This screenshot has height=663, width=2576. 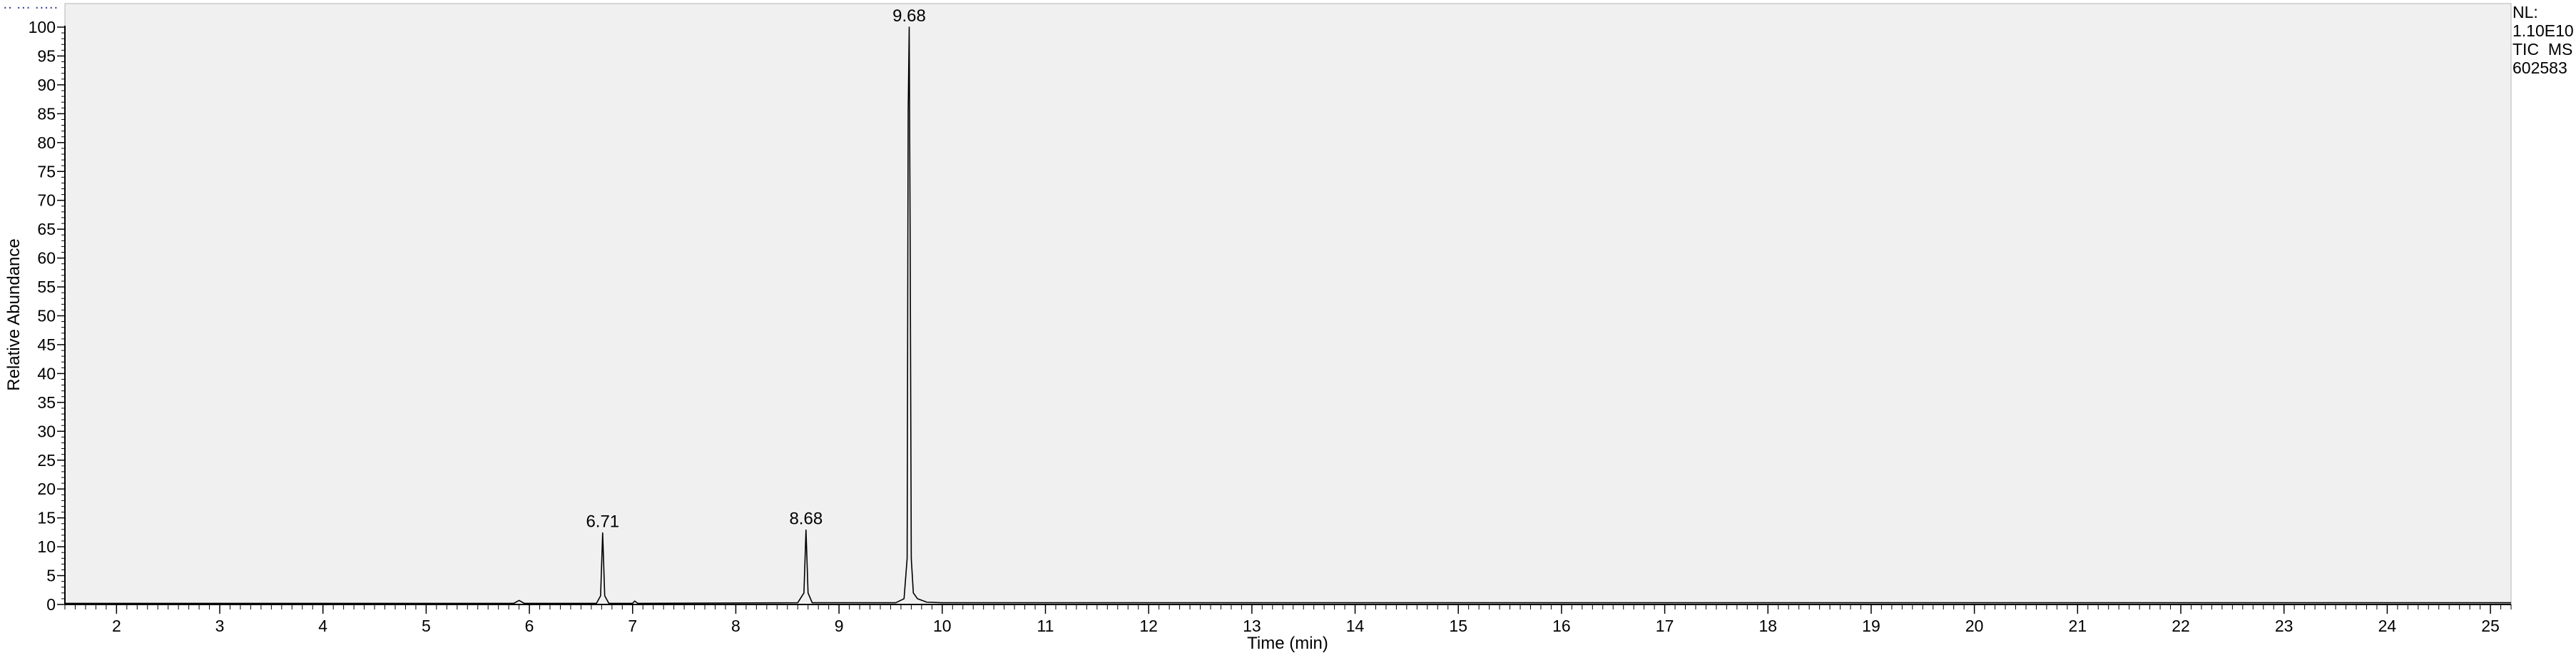 I want to click on x-tick-label: 10, so click(x=942, y=626).